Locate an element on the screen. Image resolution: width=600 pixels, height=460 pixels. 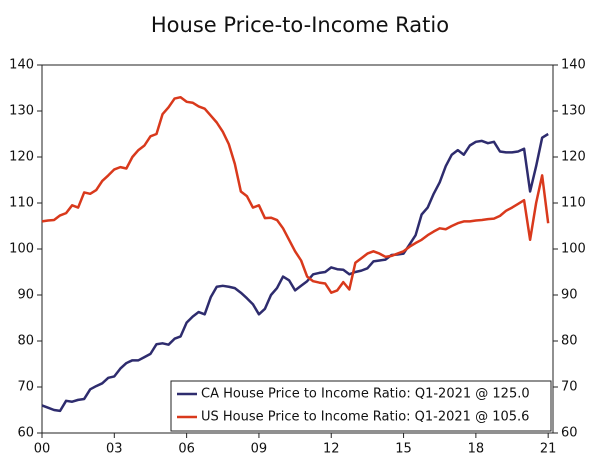
y-tick-label: 130 is located at coordinates (21, 111).